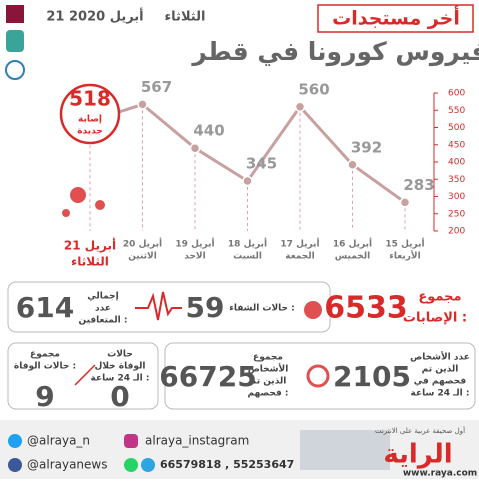  Describe the element at coordinates (207, 376) in the screenshot. I see `stat-value: 66725` at that location.